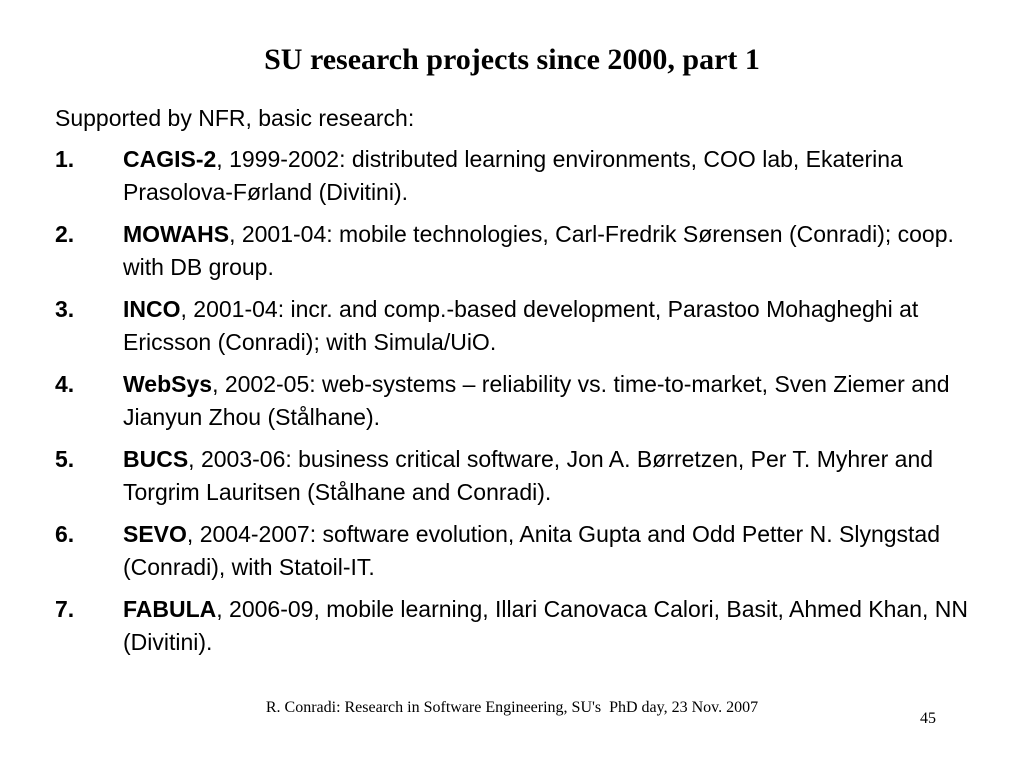 The height and width of the screenshot is (768, 1024). I want to click on item-number: 5., so click(65, 459).